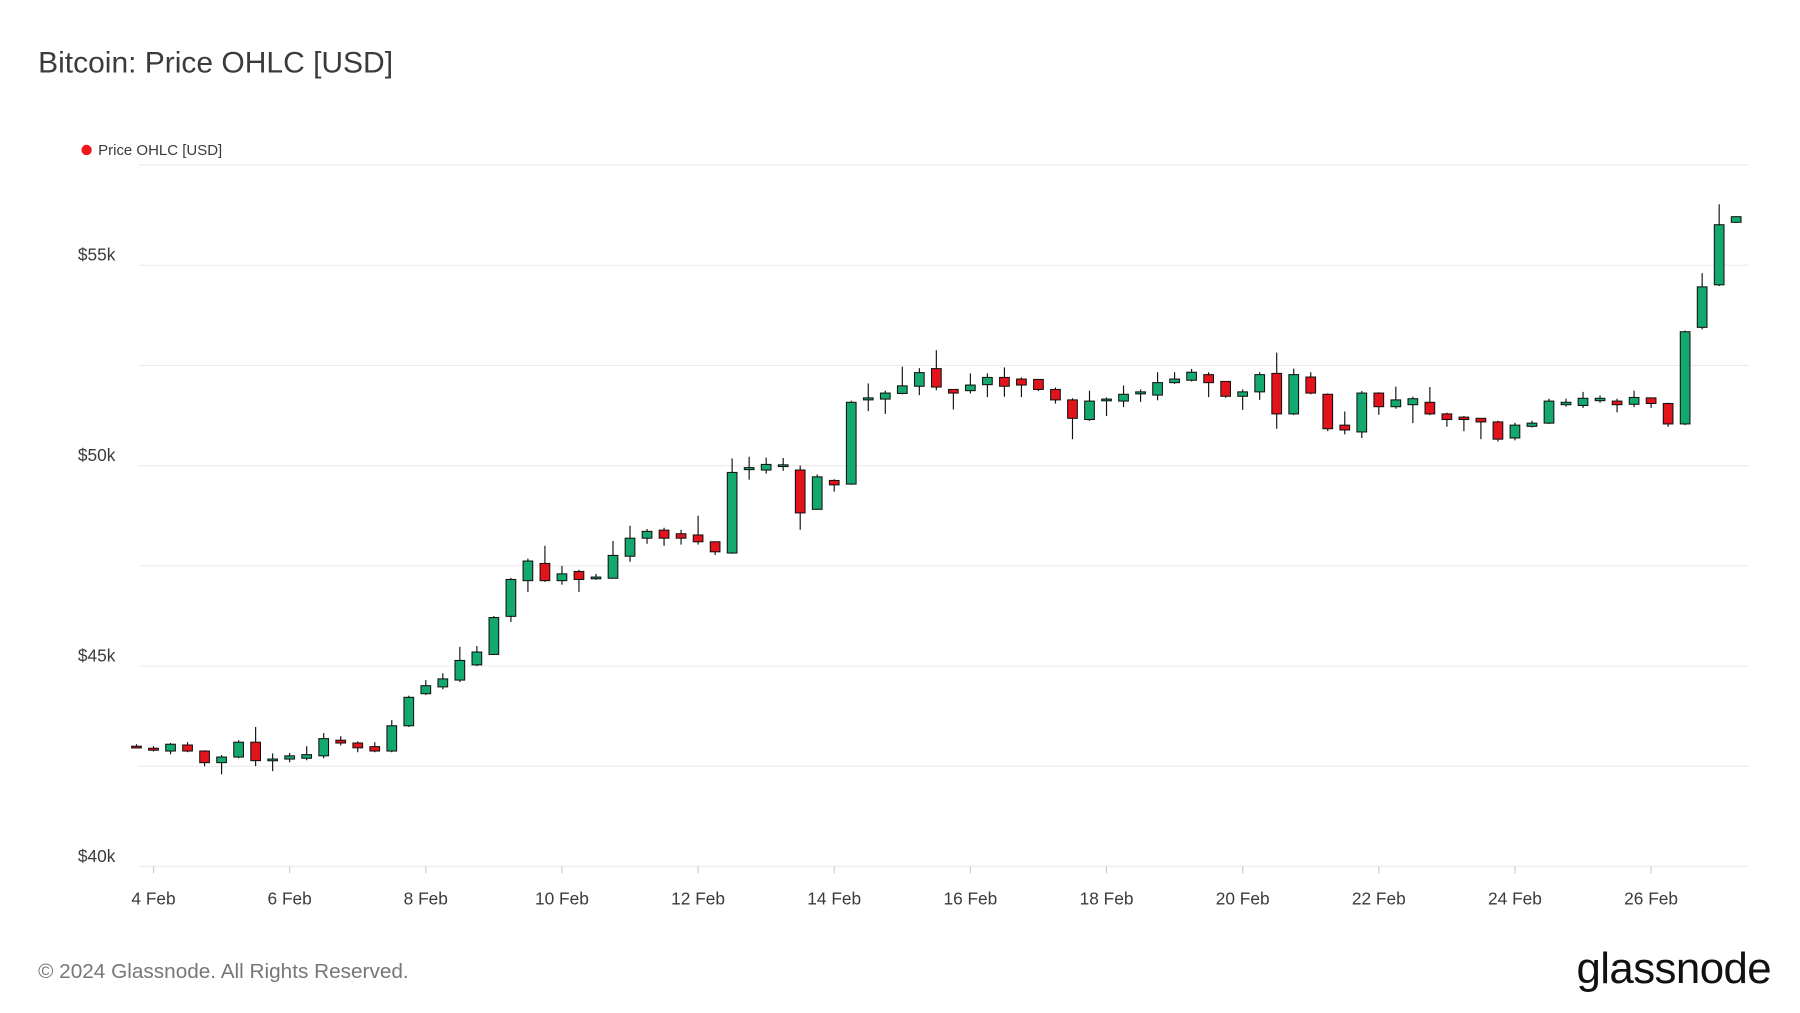 The image size is (1800, 1013). Describe the element at coordinates (153, 898) in the screenshot. I see `x-tick-label: 4 Feb` at that location.